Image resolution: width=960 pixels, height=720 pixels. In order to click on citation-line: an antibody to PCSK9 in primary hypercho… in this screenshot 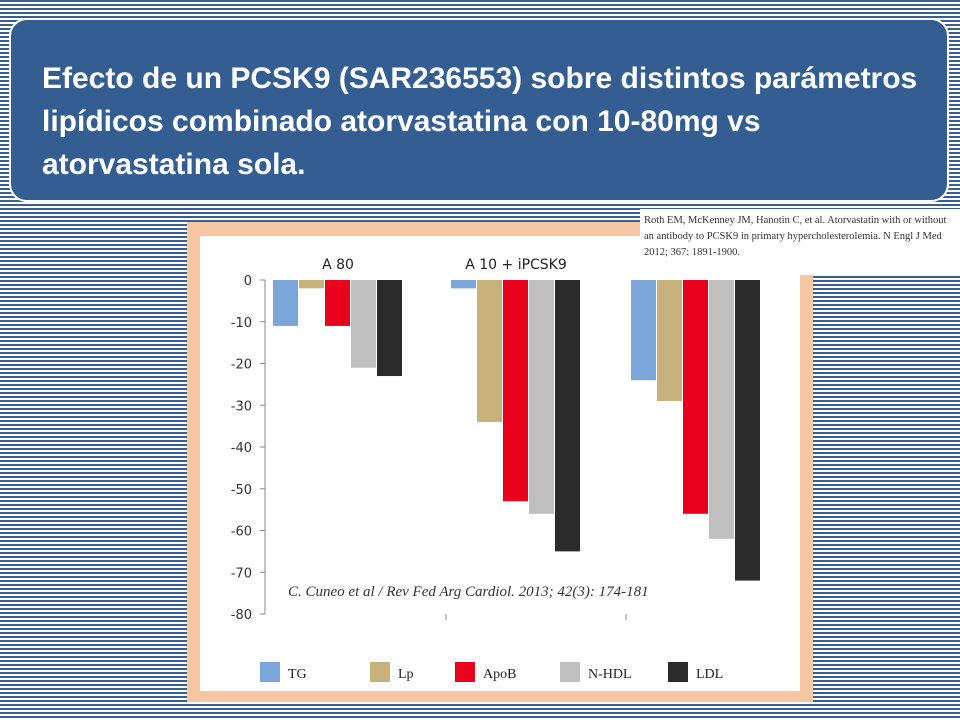, I will do `click(793, 236)`.